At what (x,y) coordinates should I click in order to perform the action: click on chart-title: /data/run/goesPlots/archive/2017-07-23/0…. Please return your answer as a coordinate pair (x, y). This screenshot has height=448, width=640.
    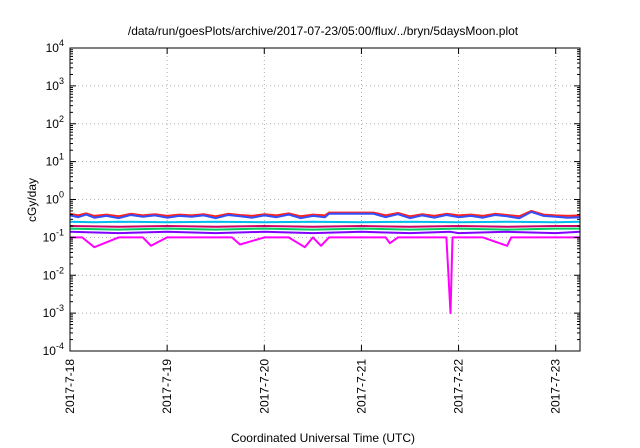
    Looking at the image, I should click on (323, 31).